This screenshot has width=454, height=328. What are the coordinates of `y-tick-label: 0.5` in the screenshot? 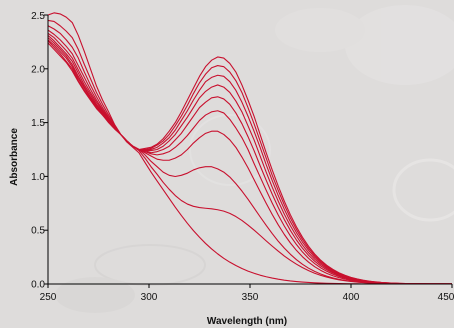 It's located at (38, 231).